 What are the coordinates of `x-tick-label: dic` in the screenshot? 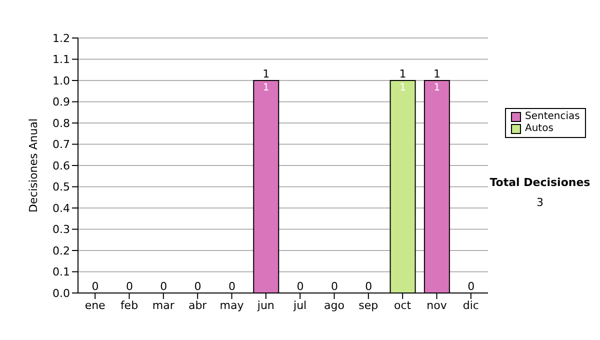 It's located at (470, 305).